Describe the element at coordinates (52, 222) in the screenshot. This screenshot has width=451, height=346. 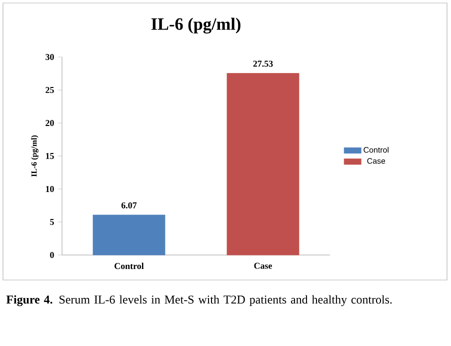
I see `y-tick-label: 5` at that location.